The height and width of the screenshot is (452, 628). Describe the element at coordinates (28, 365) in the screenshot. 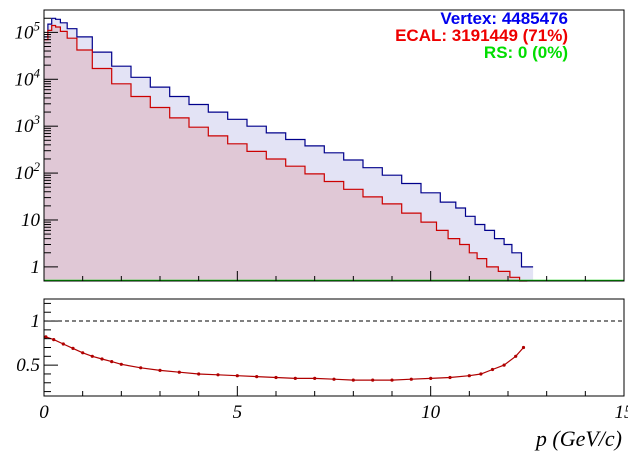

I see `y-tick-label: 0.5` at that location.